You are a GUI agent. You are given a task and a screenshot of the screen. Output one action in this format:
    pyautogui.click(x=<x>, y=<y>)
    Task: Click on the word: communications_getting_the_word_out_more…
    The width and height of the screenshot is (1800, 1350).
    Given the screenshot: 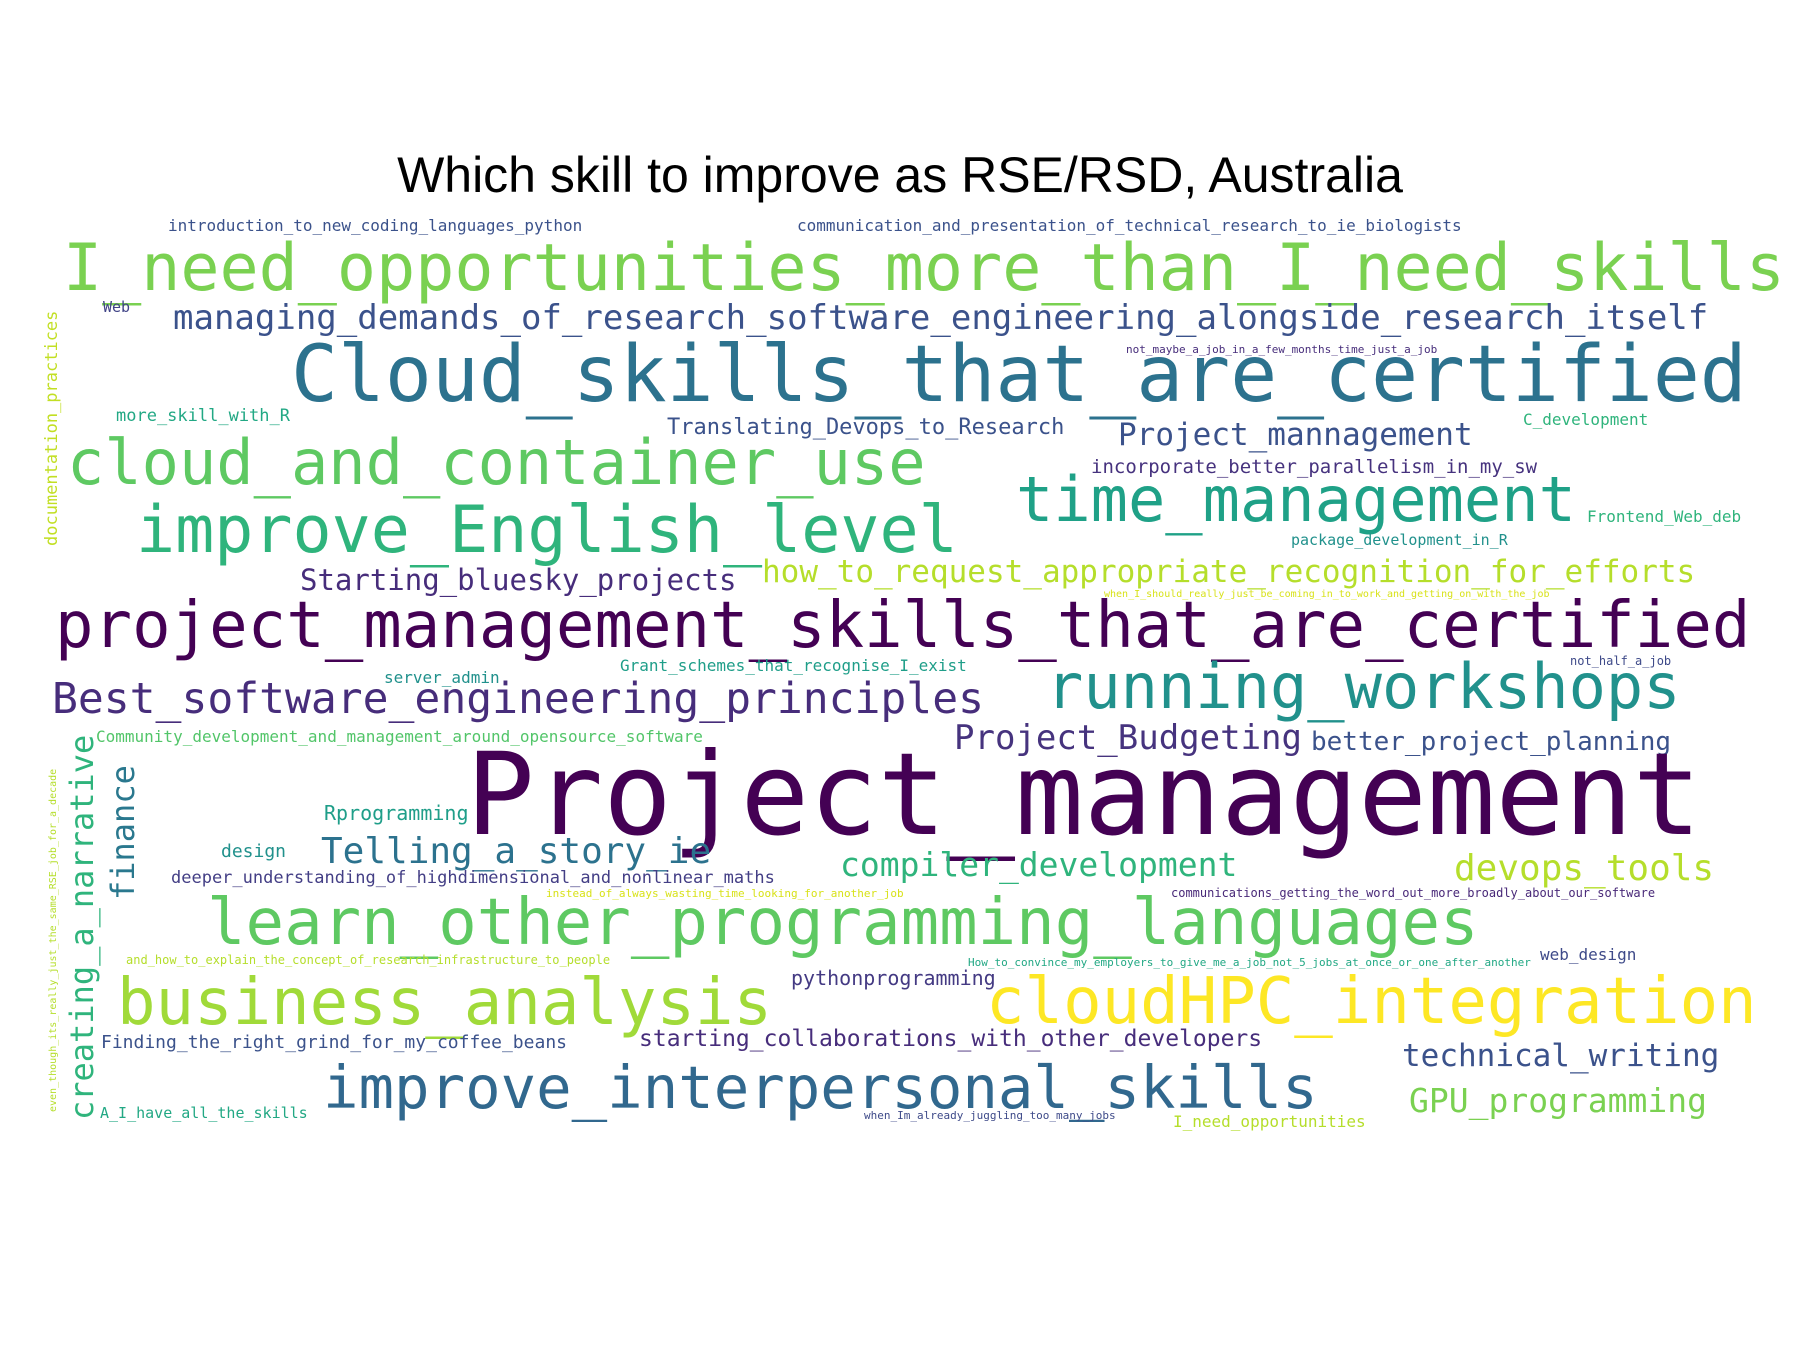 What is the action you would take?
    pyautogui.click(x=1413, y=893)
    